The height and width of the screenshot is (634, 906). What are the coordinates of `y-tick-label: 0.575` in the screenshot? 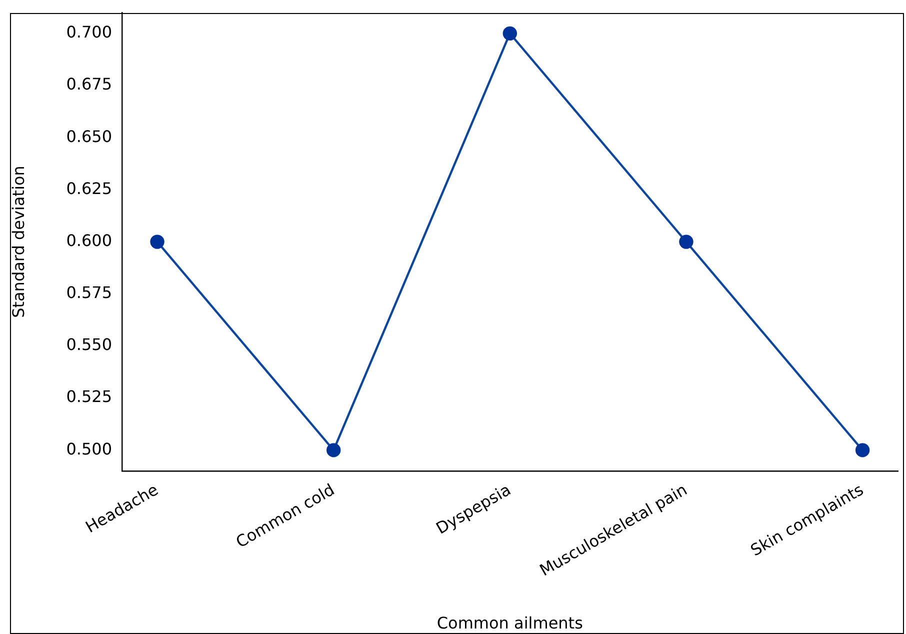 It's located at (89, 292).